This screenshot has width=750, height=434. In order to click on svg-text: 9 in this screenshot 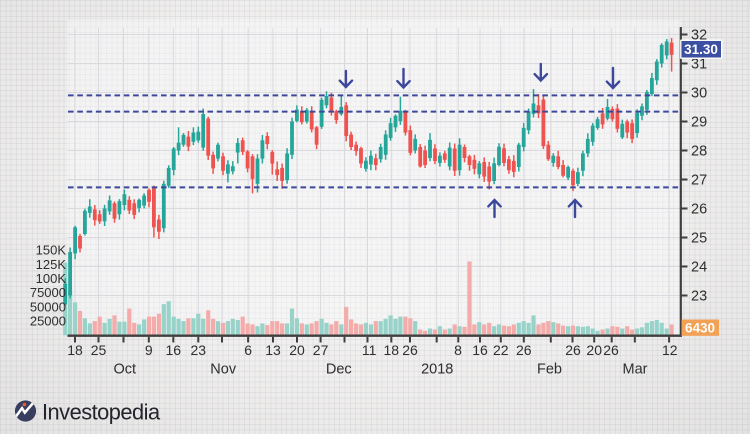, I will do `click(149, 350)`.